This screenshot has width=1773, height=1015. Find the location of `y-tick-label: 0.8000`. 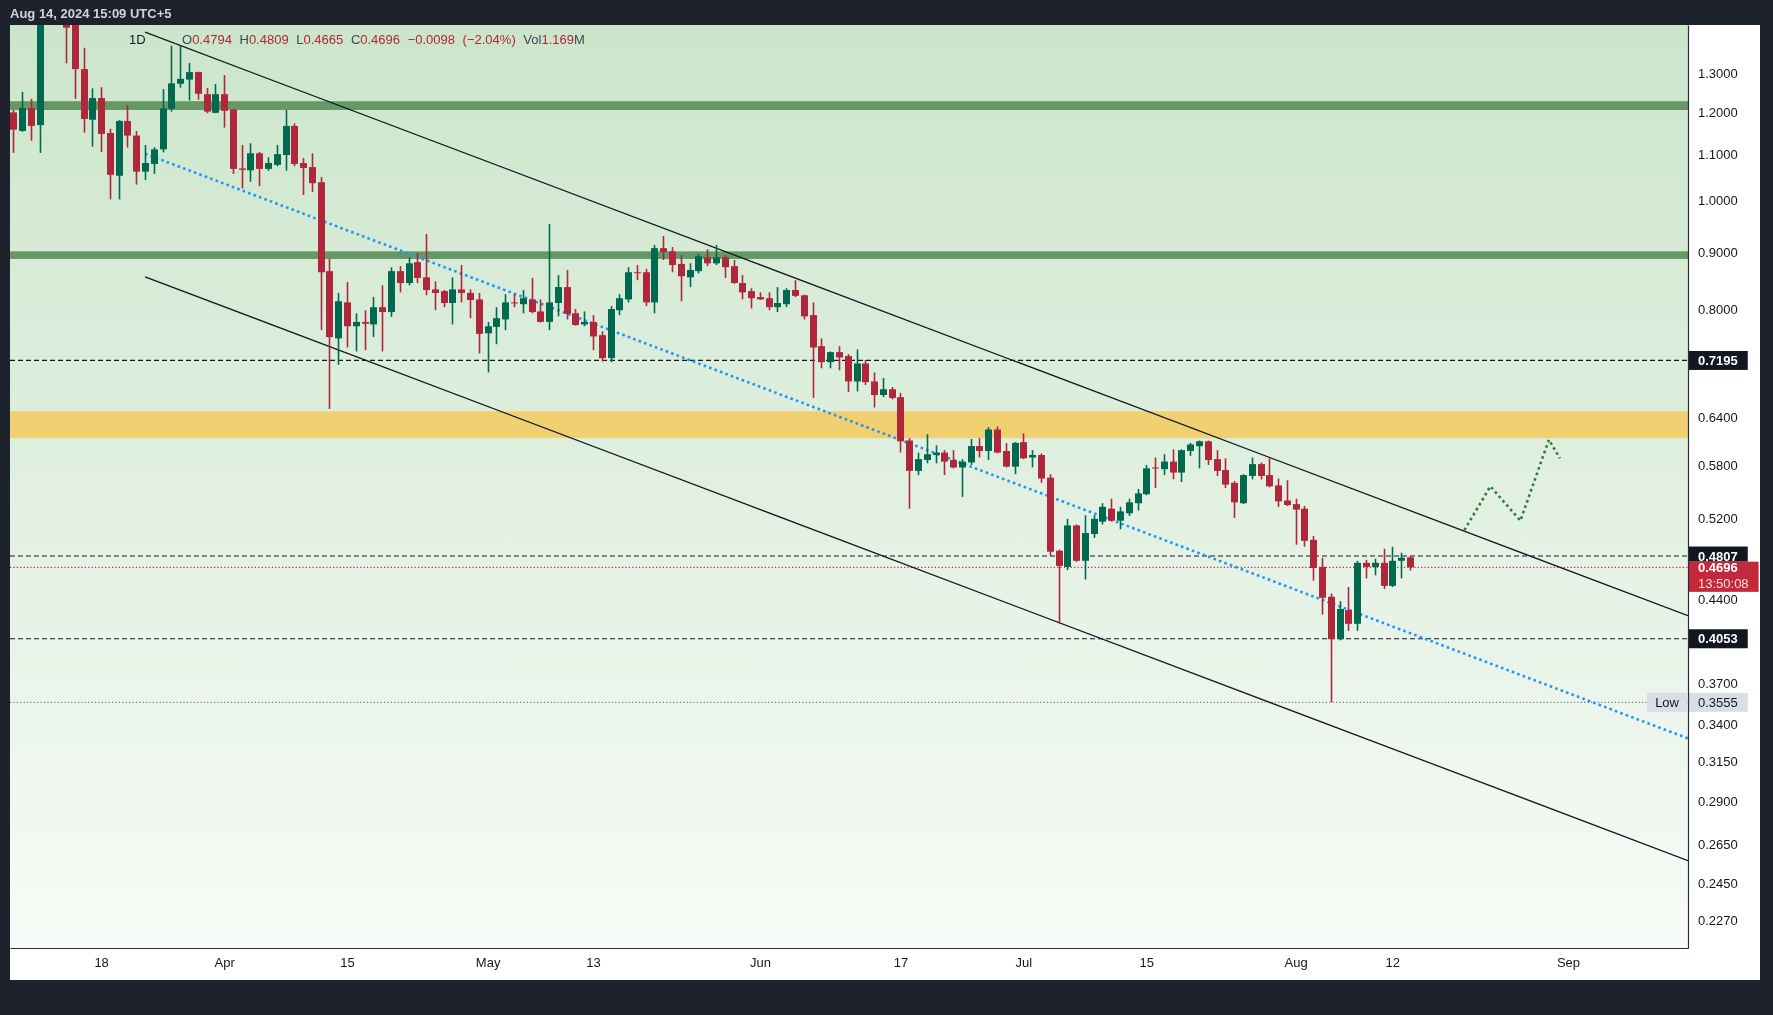

y-tick-label: 0.8000 is located at coordinates (1718, 309).